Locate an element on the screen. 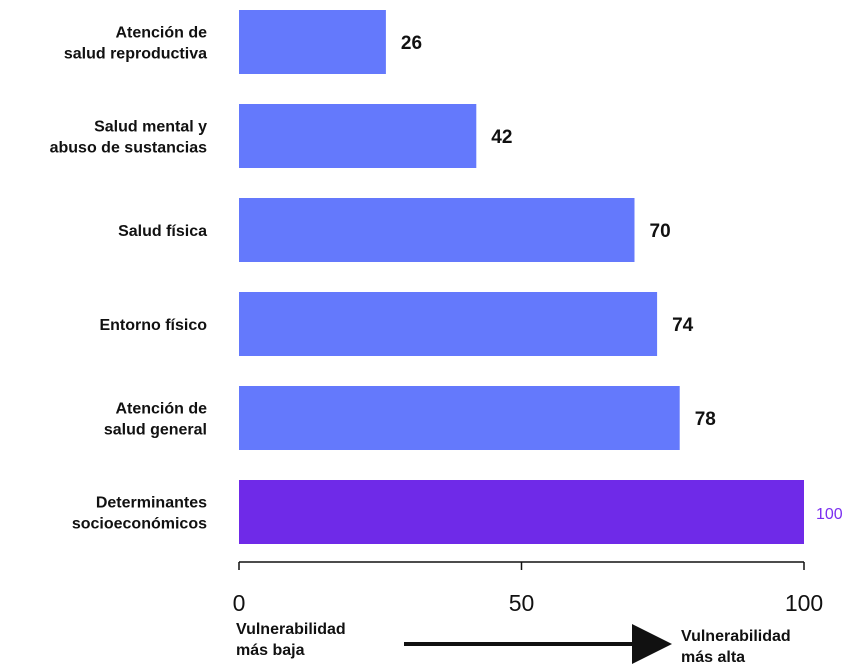 Image resolution: width=849 pixels, height=665 pixels. category-label: Salud física is located at coordinates (162, 231).